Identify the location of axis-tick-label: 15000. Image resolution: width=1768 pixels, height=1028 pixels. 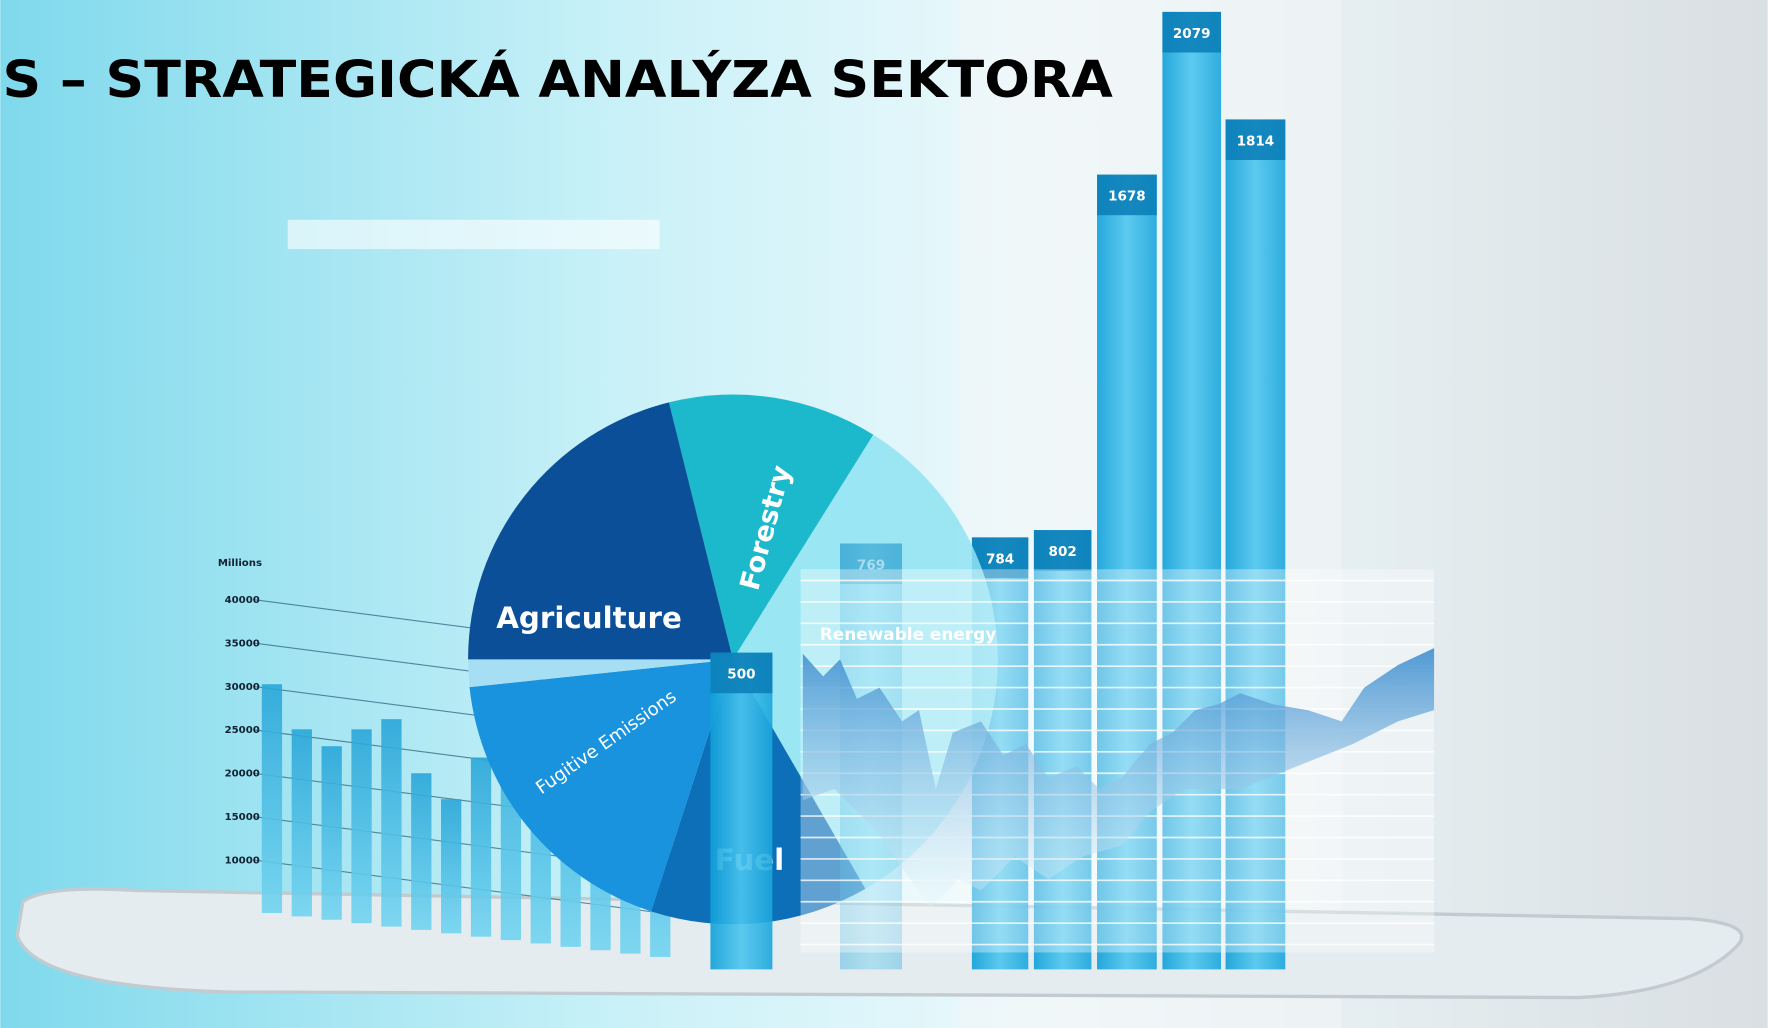
(242, 817).